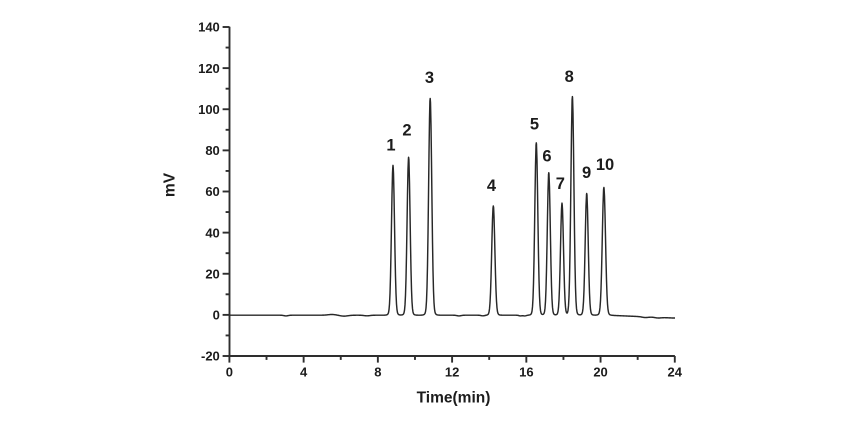 The width and height of the screenshot is (864, 436). Describe the element at coordinates (209, 68) in the screenshot. I see `svg-text: 120` at that location.